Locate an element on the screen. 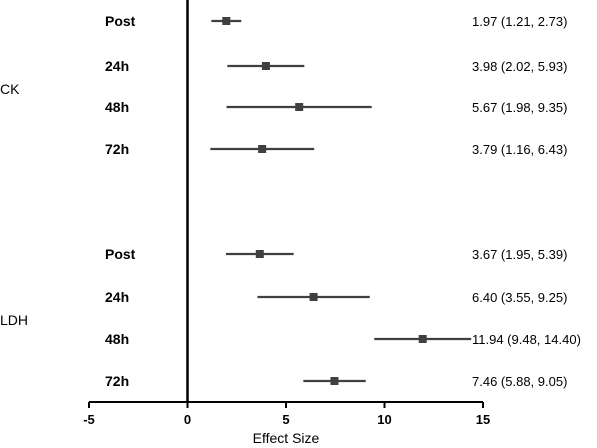  x-axis-title: Effect Size is located at coordinates (286, 438).